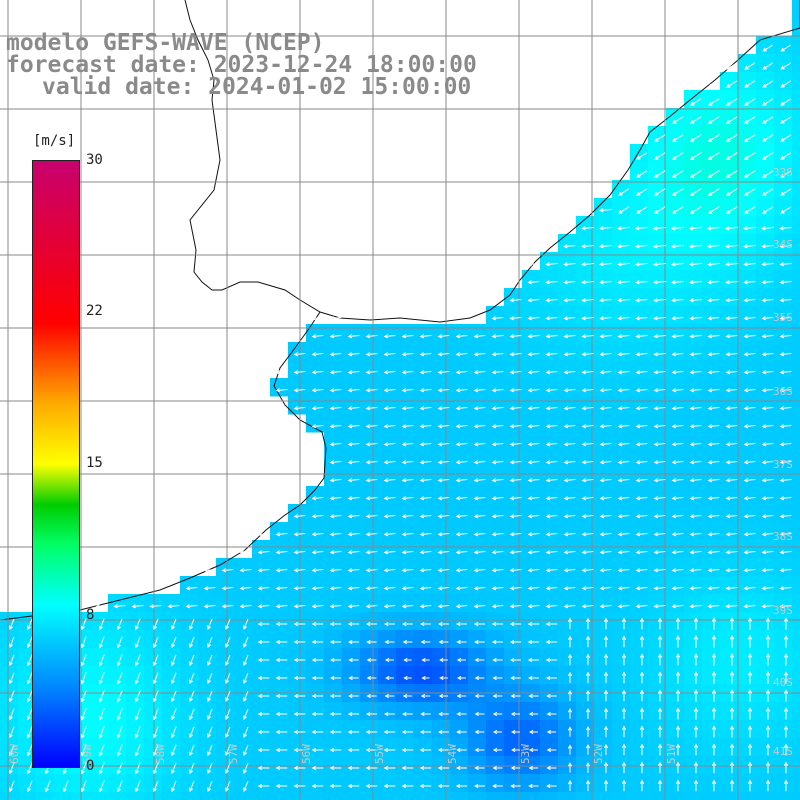 The width and height of the screenshot is (800, 800). I want to click on colorbar-tick-15: 15, so click(94, 463).